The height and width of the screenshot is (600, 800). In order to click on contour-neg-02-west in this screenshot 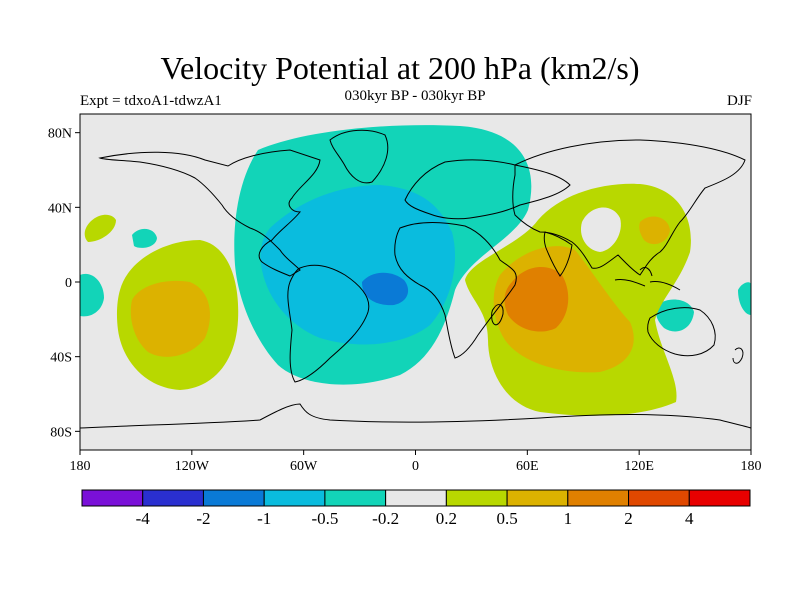, I will do `click(92, 295)`.